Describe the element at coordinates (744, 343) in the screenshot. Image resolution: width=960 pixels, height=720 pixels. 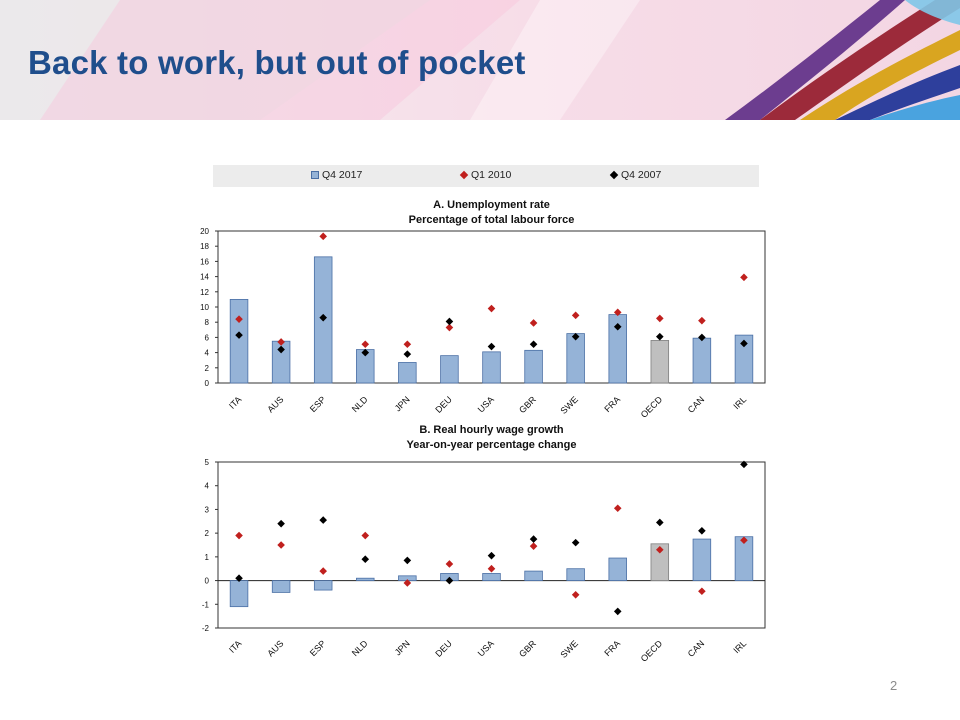
I see `point-unemployment-q4-2007-irl` at that location.